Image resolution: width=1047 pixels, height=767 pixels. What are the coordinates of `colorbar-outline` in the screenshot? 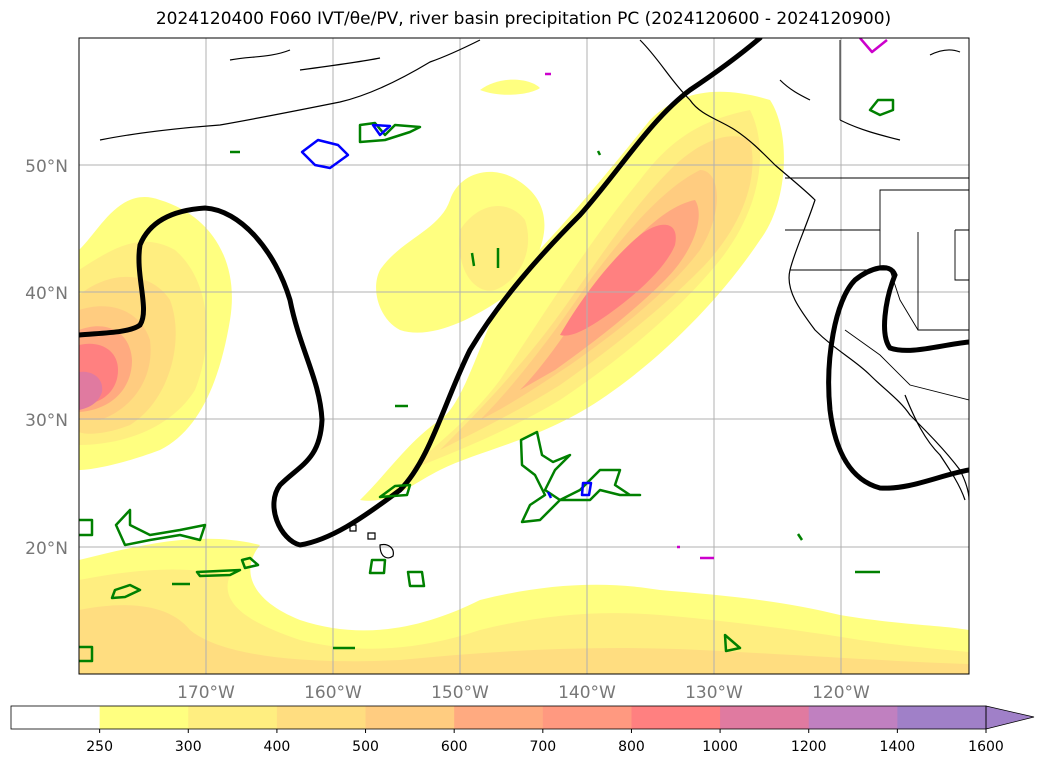 It's located at (498, 717).